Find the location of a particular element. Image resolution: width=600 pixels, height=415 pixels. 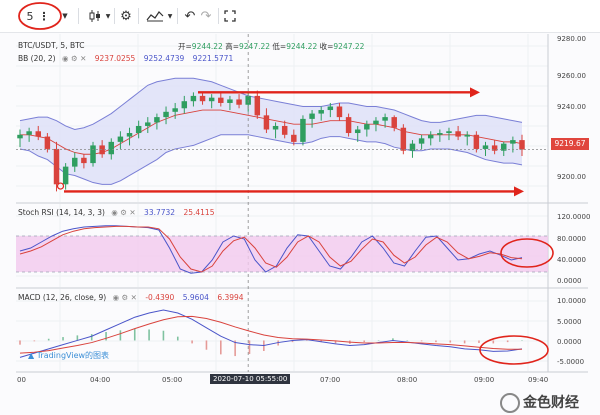

y-tick: 9200.00 is located at coordinates (571, 177).